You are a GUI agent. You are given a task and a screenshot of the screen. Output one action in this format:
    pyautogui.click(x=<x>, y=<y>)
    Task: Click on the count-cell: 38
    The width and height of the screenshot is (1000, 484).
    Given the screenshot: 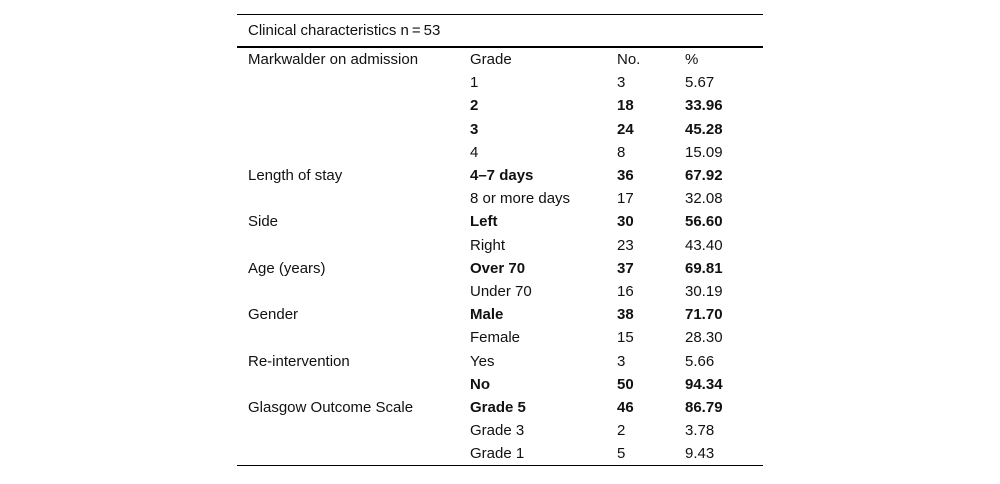 What is the action you would take?
    pyautogui.click(x=625, y=315)
    